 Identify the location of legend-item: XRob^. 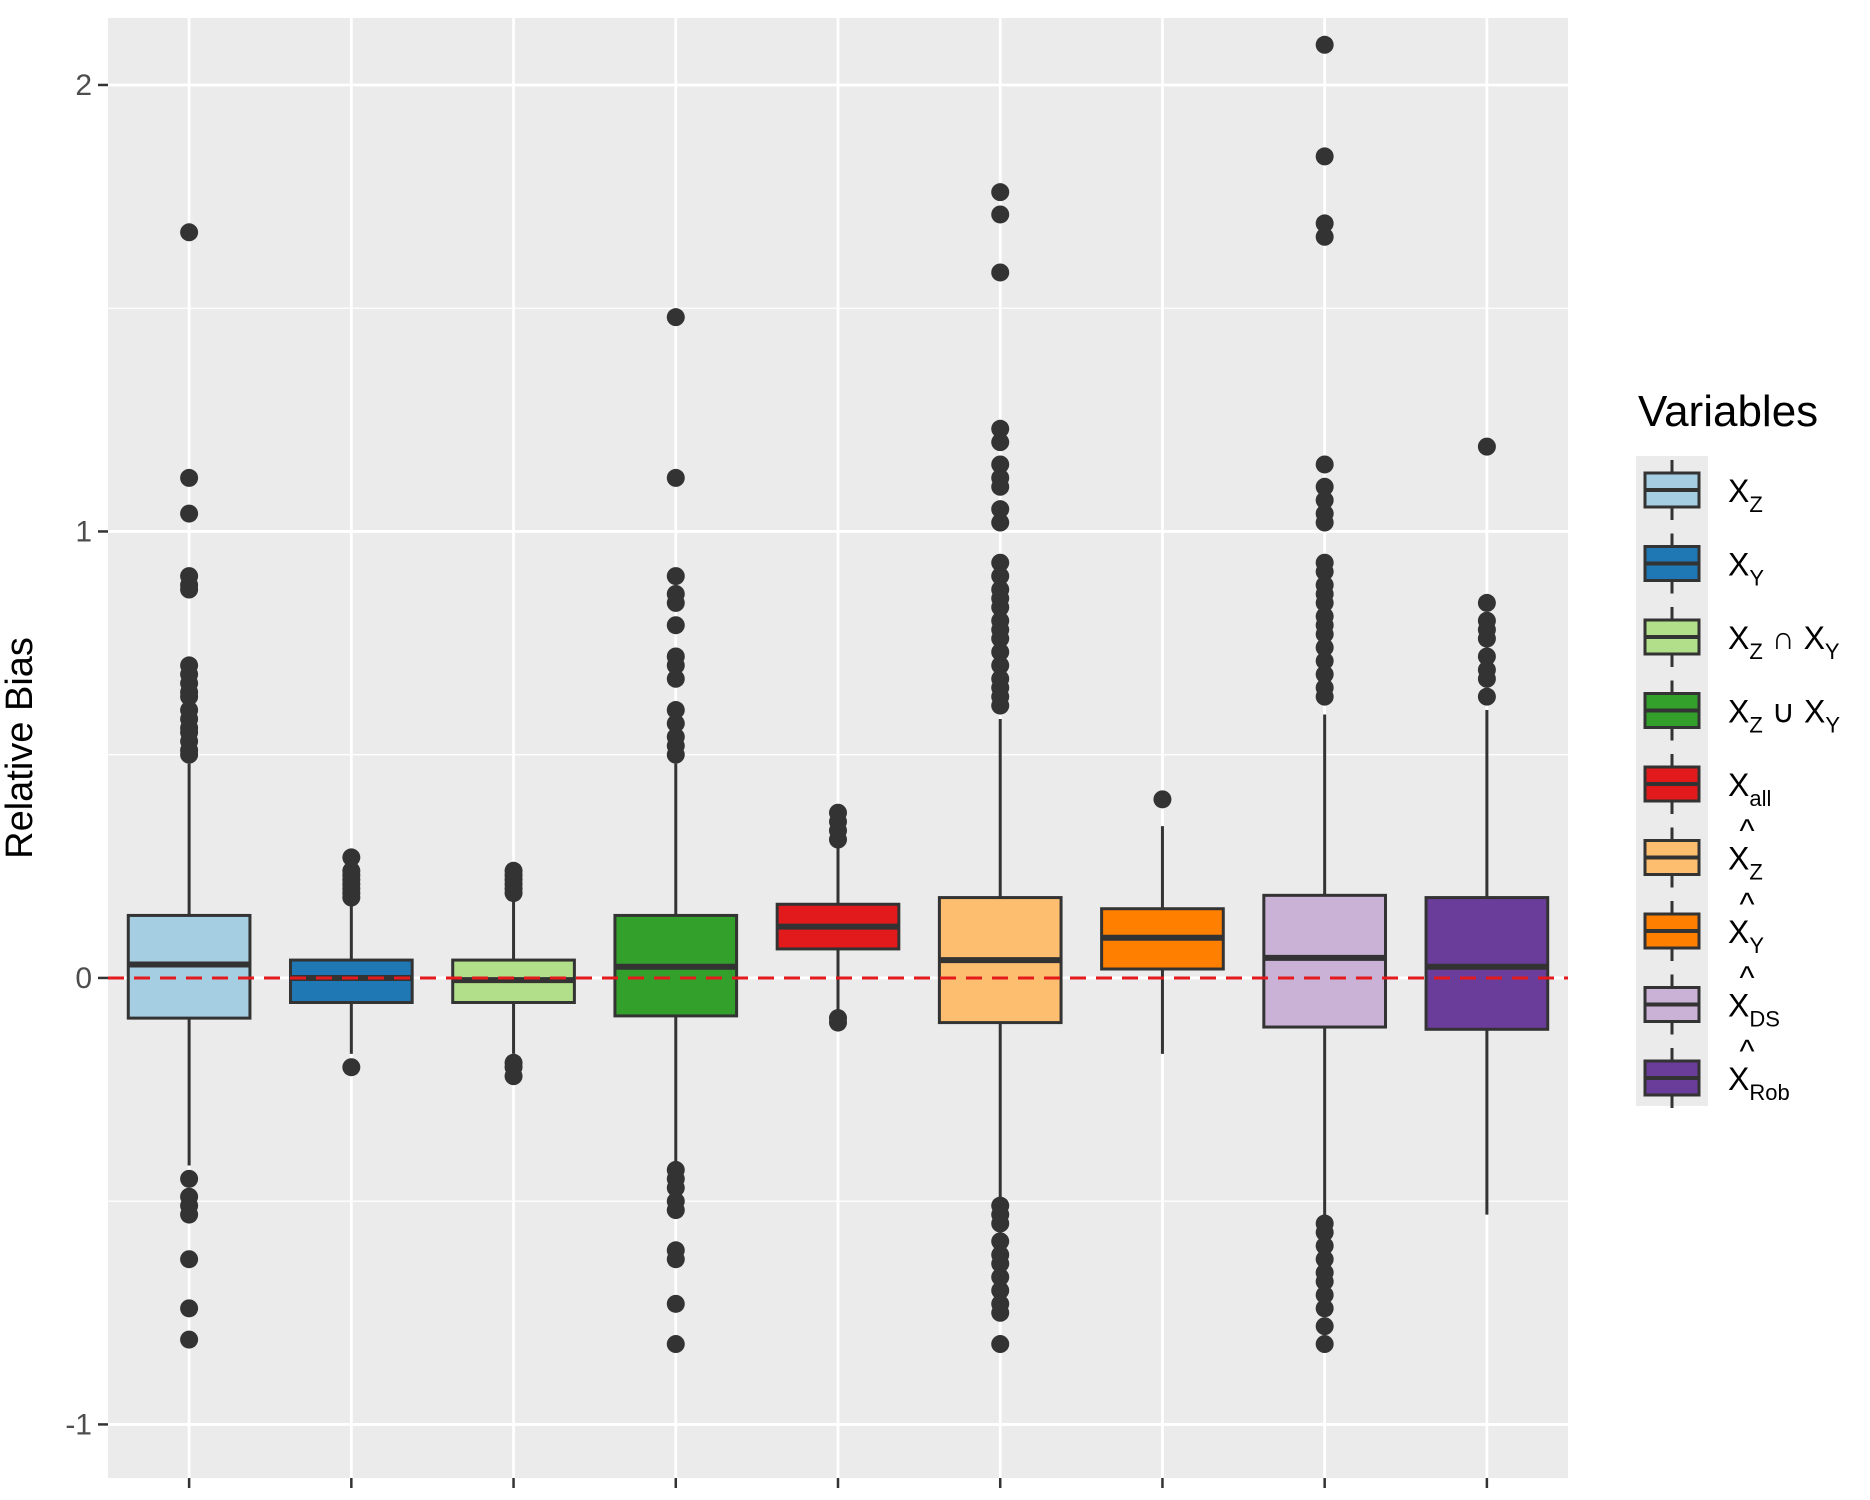
(1716, 1070).